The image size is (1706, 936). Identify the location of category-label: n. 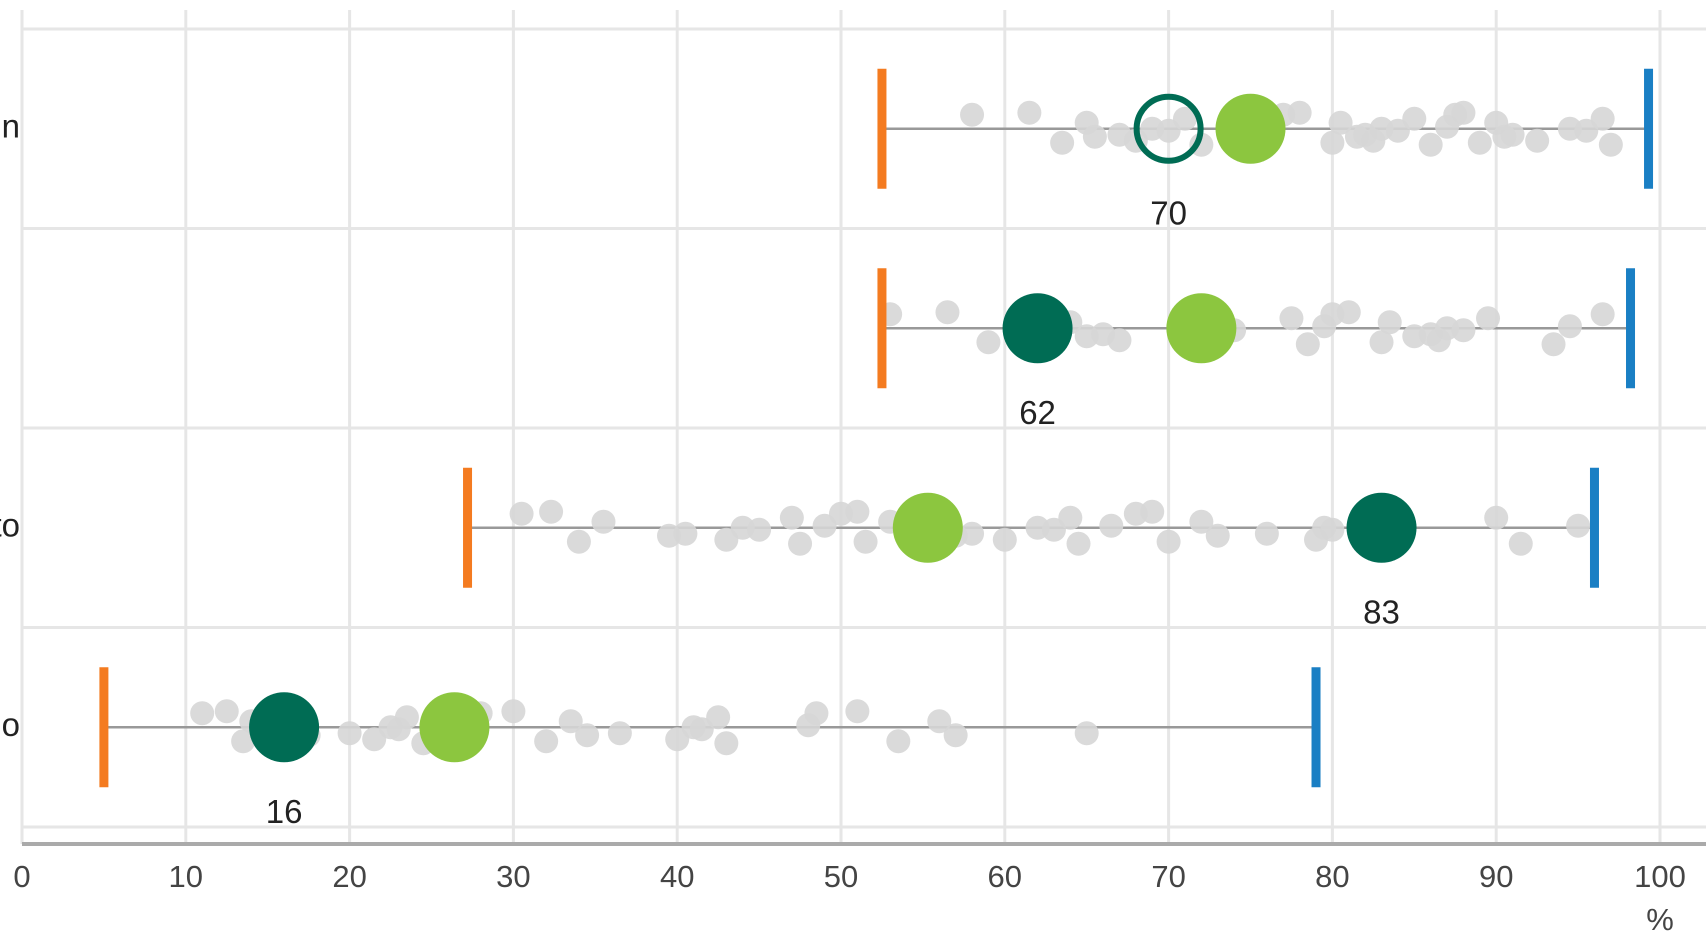
(11, 125).